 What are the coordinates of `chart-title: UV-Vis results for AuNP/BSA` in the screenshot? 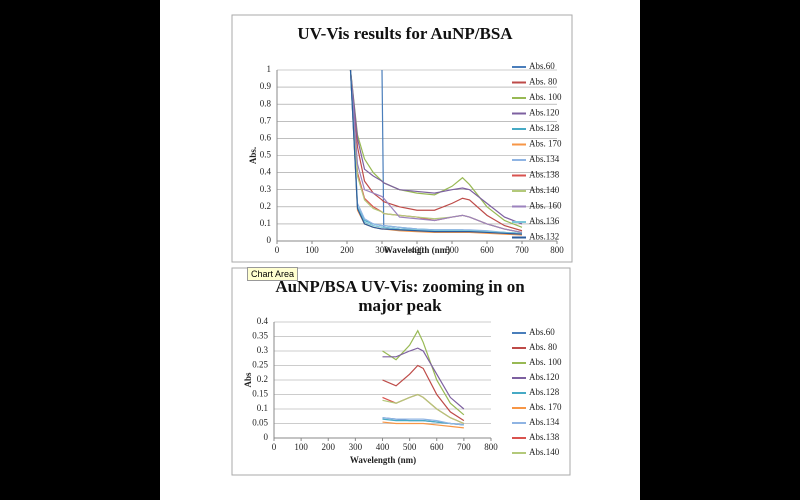 It's located at (405, 33).